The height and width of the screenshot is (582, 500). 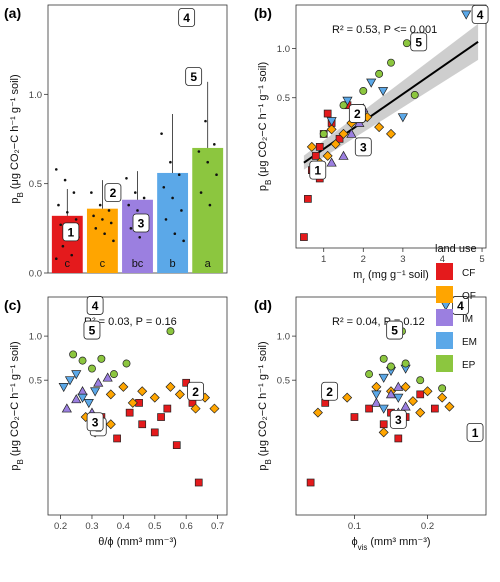 I want to click on panel-a-callout-4-box, so click(x=187, y=17).